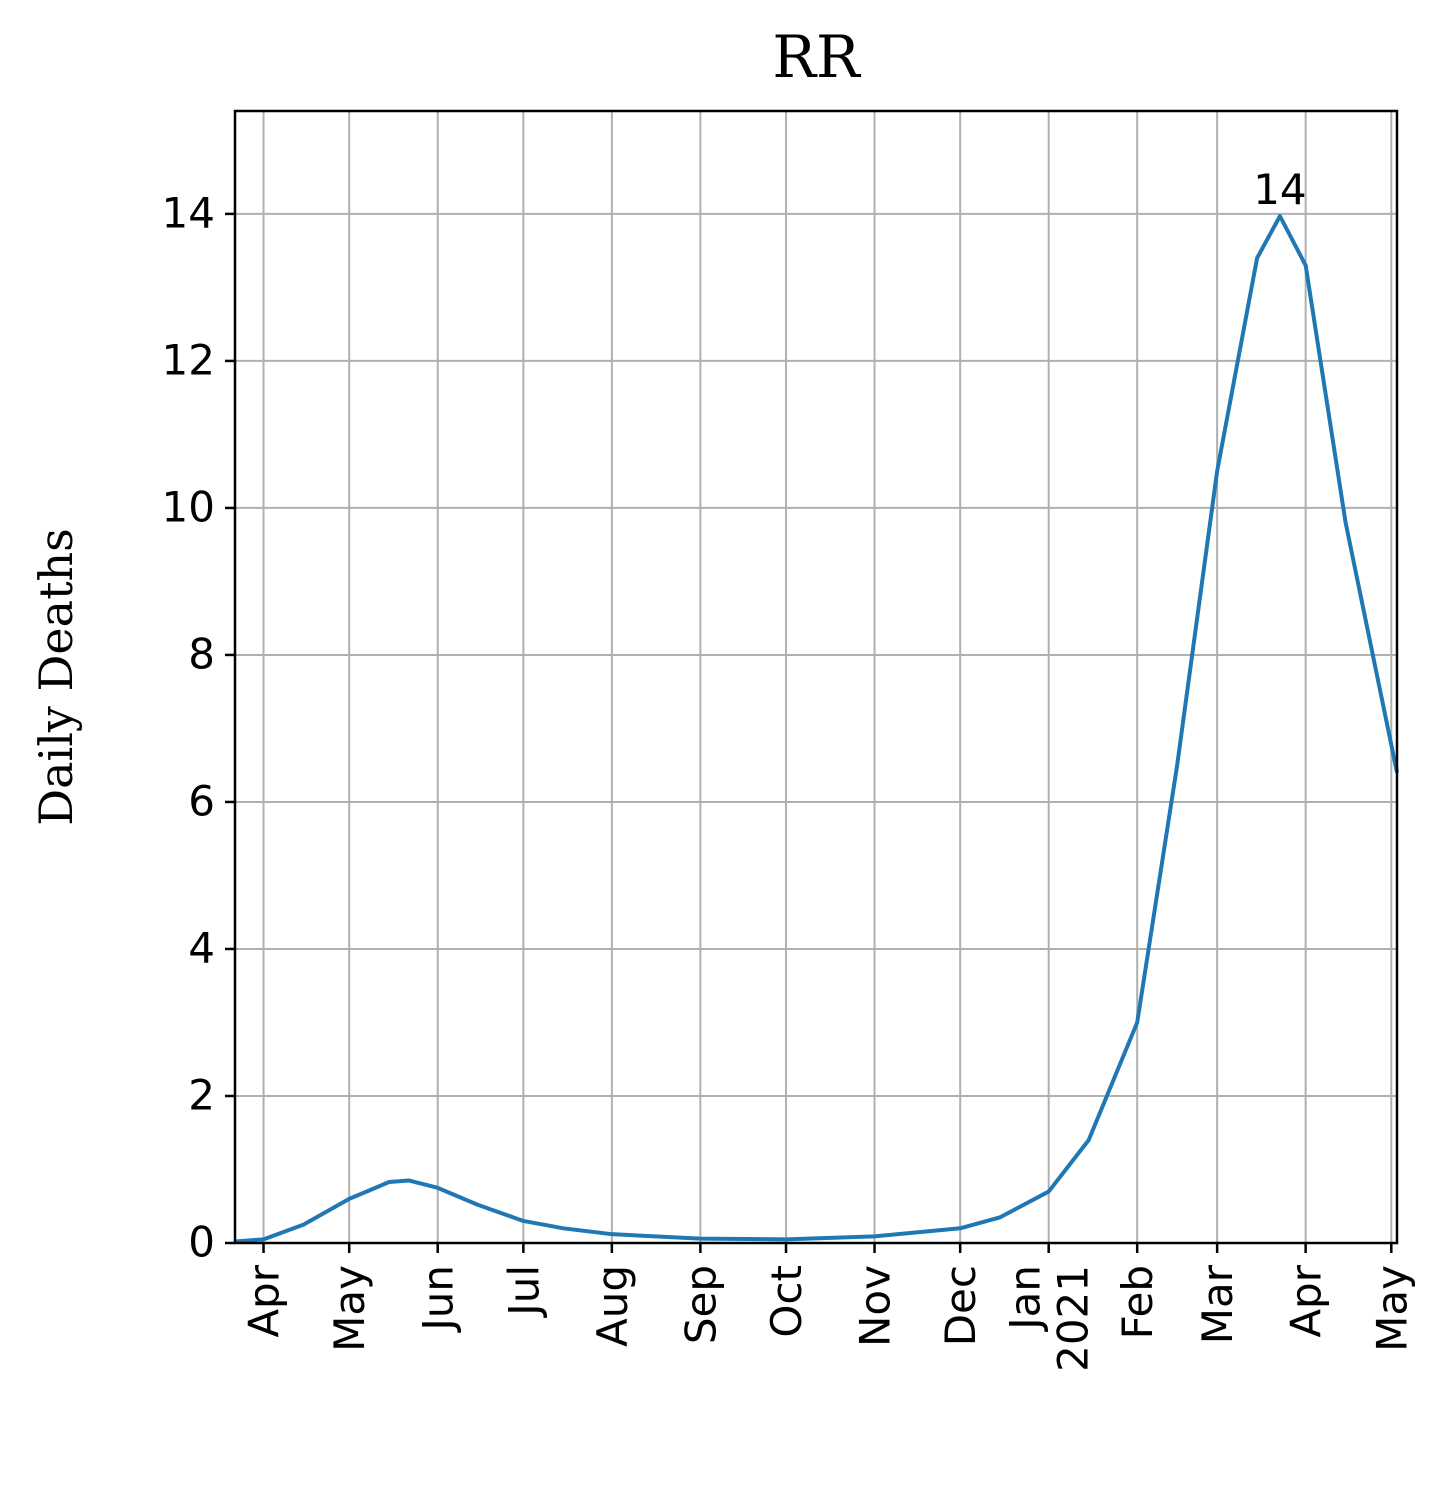 The height and width of the screenshot is (1508, 1447). What do you see at coordinates (523, 1292) in the screenshot?
I see `x-tick-label: Jul` at bounding box center [523, 1292].